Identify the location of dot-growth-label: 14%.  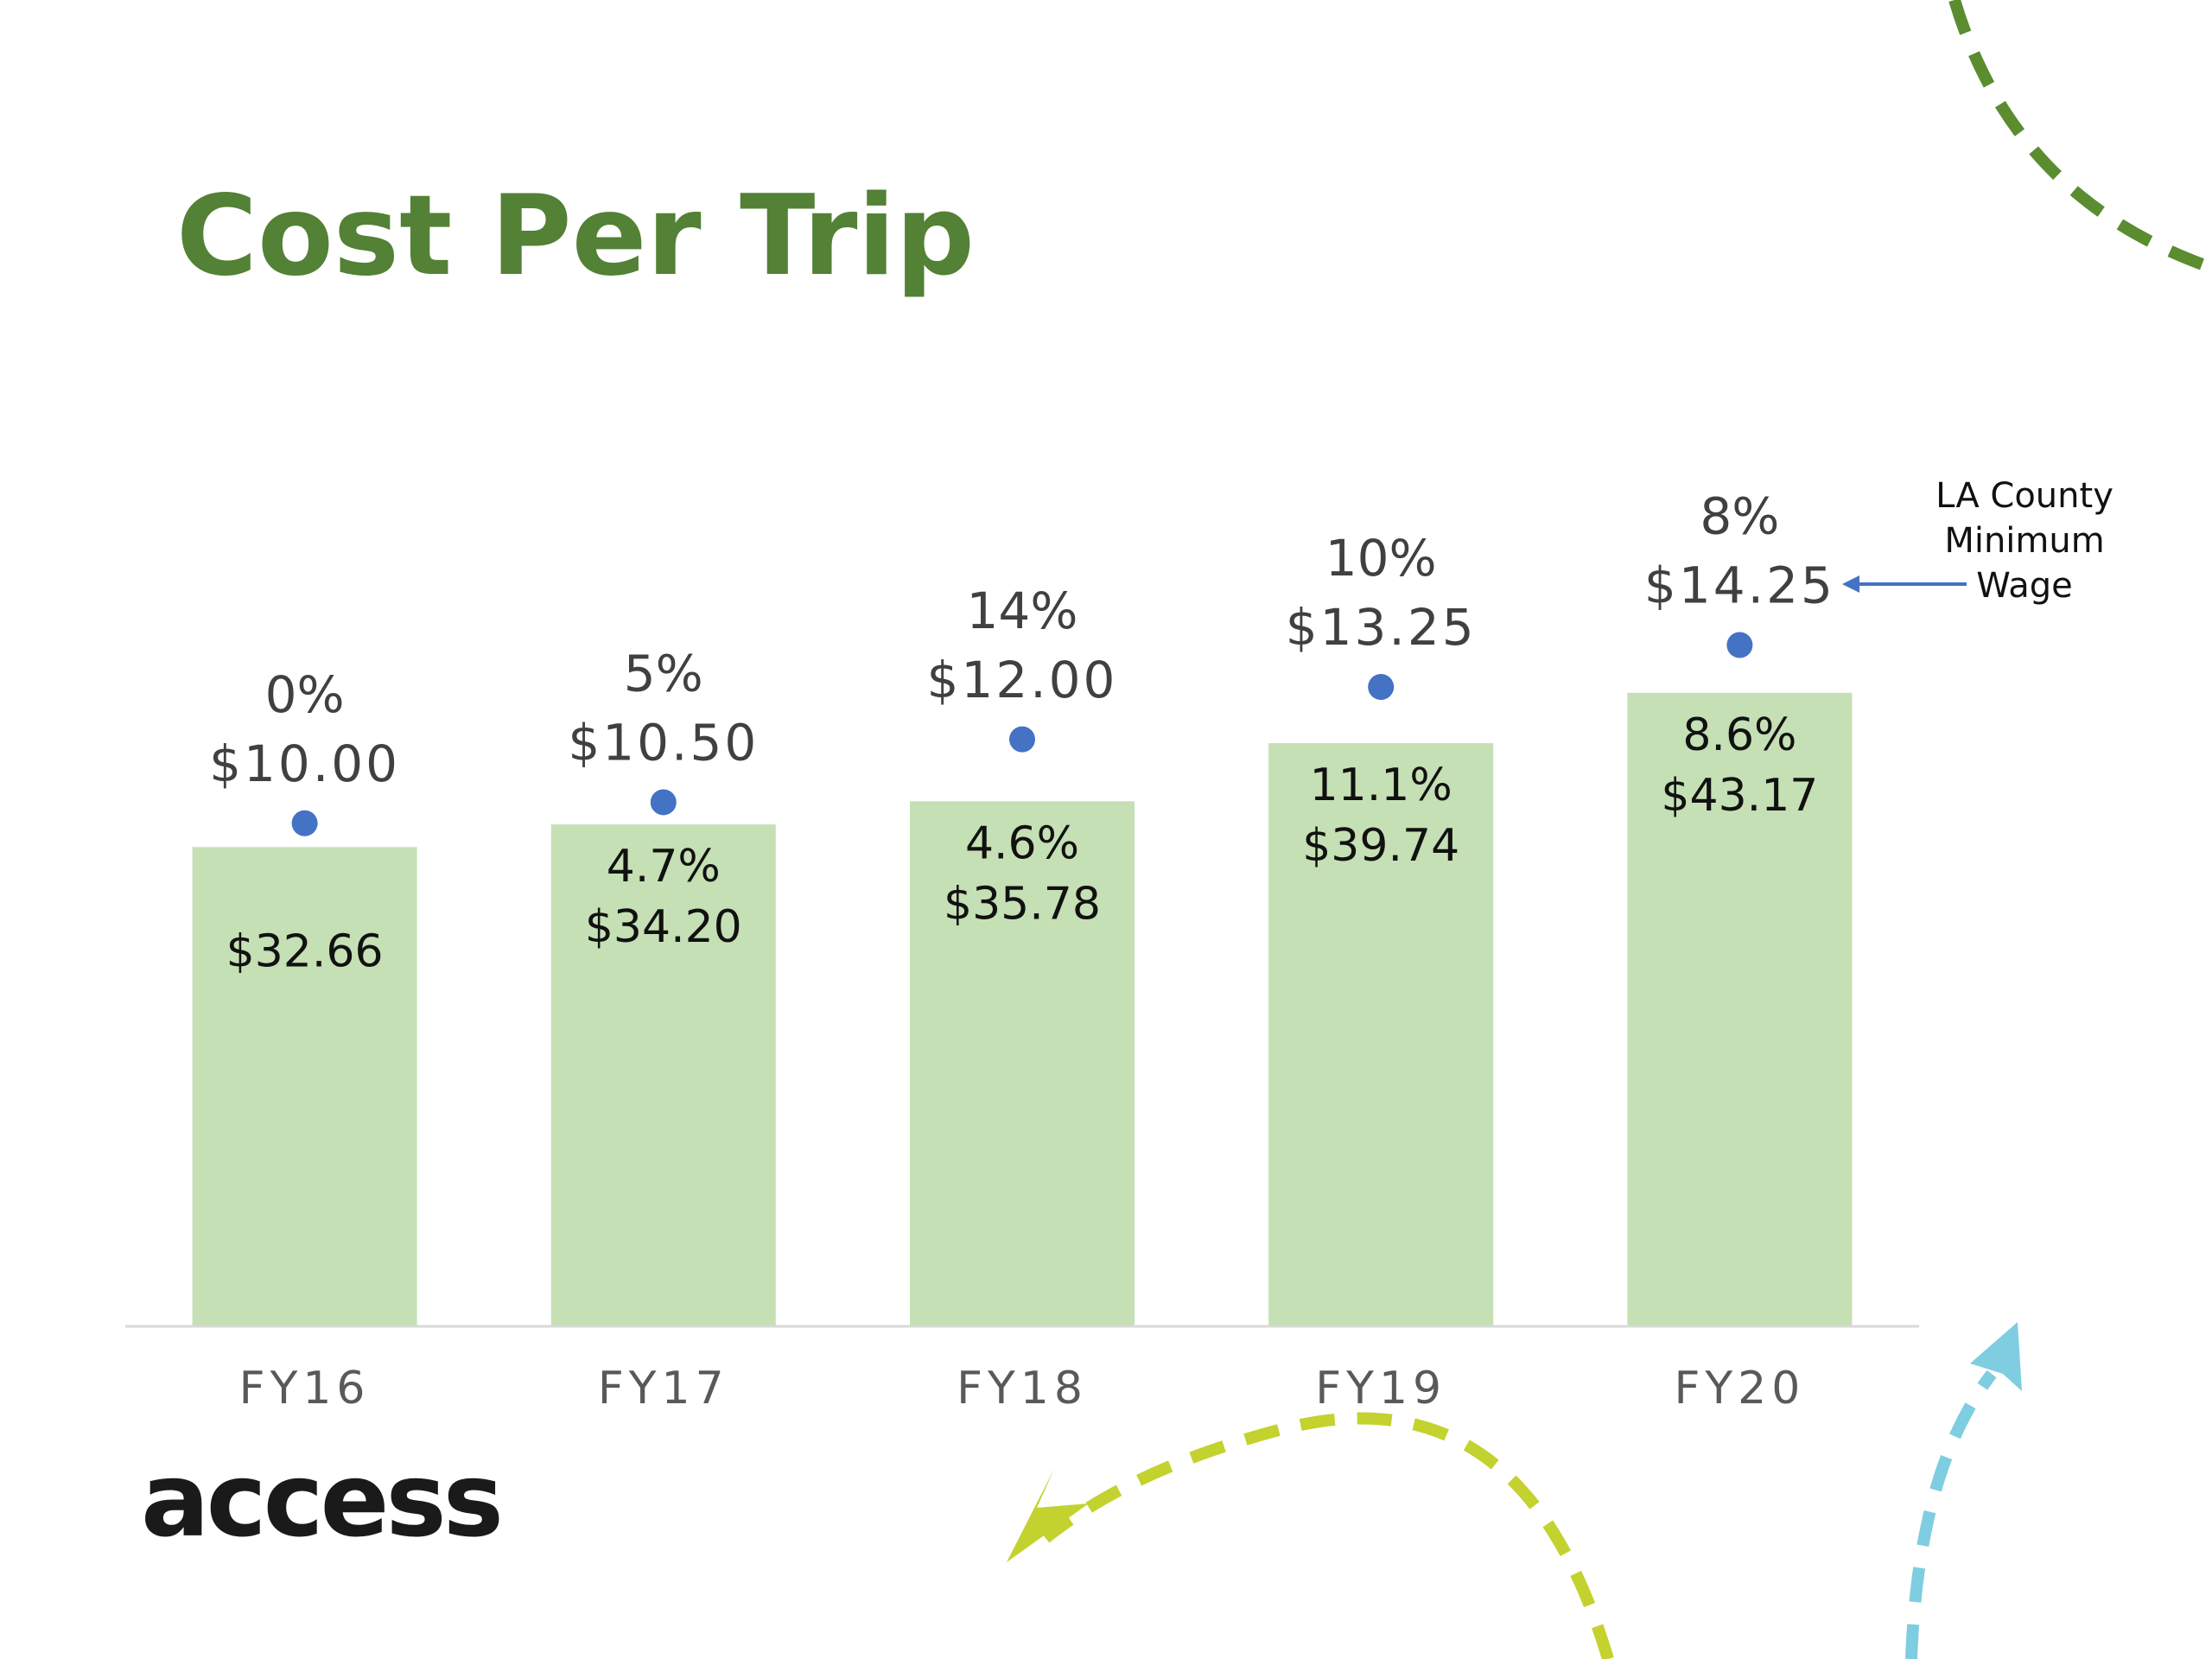
(1022, 611).